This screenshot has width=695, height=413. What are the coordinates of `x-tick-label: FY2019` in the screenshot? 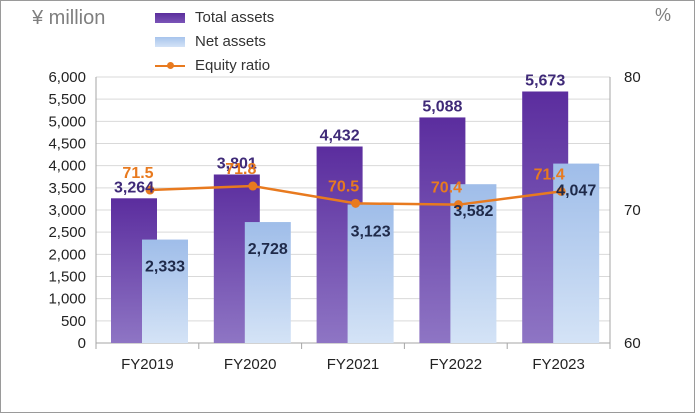 It's located at (147, 364).